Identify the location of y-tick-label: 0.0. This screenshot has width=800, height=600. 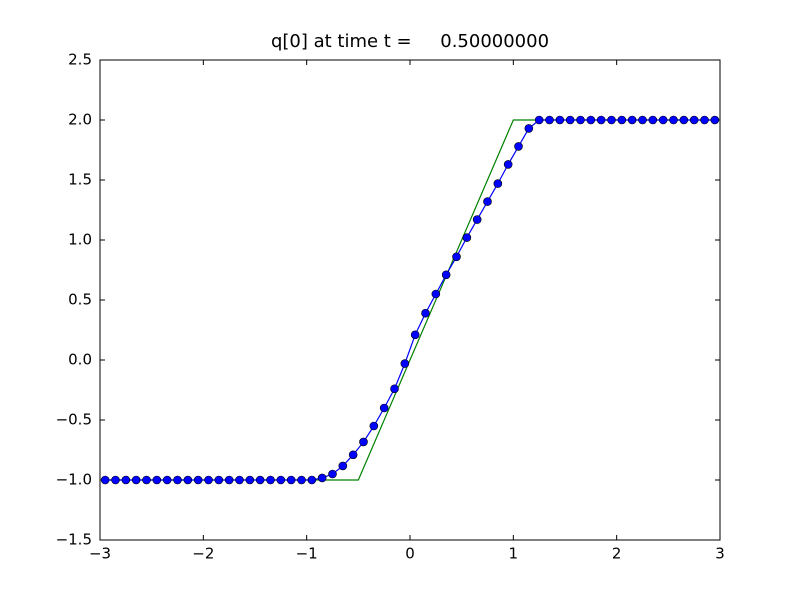
(80, 360).